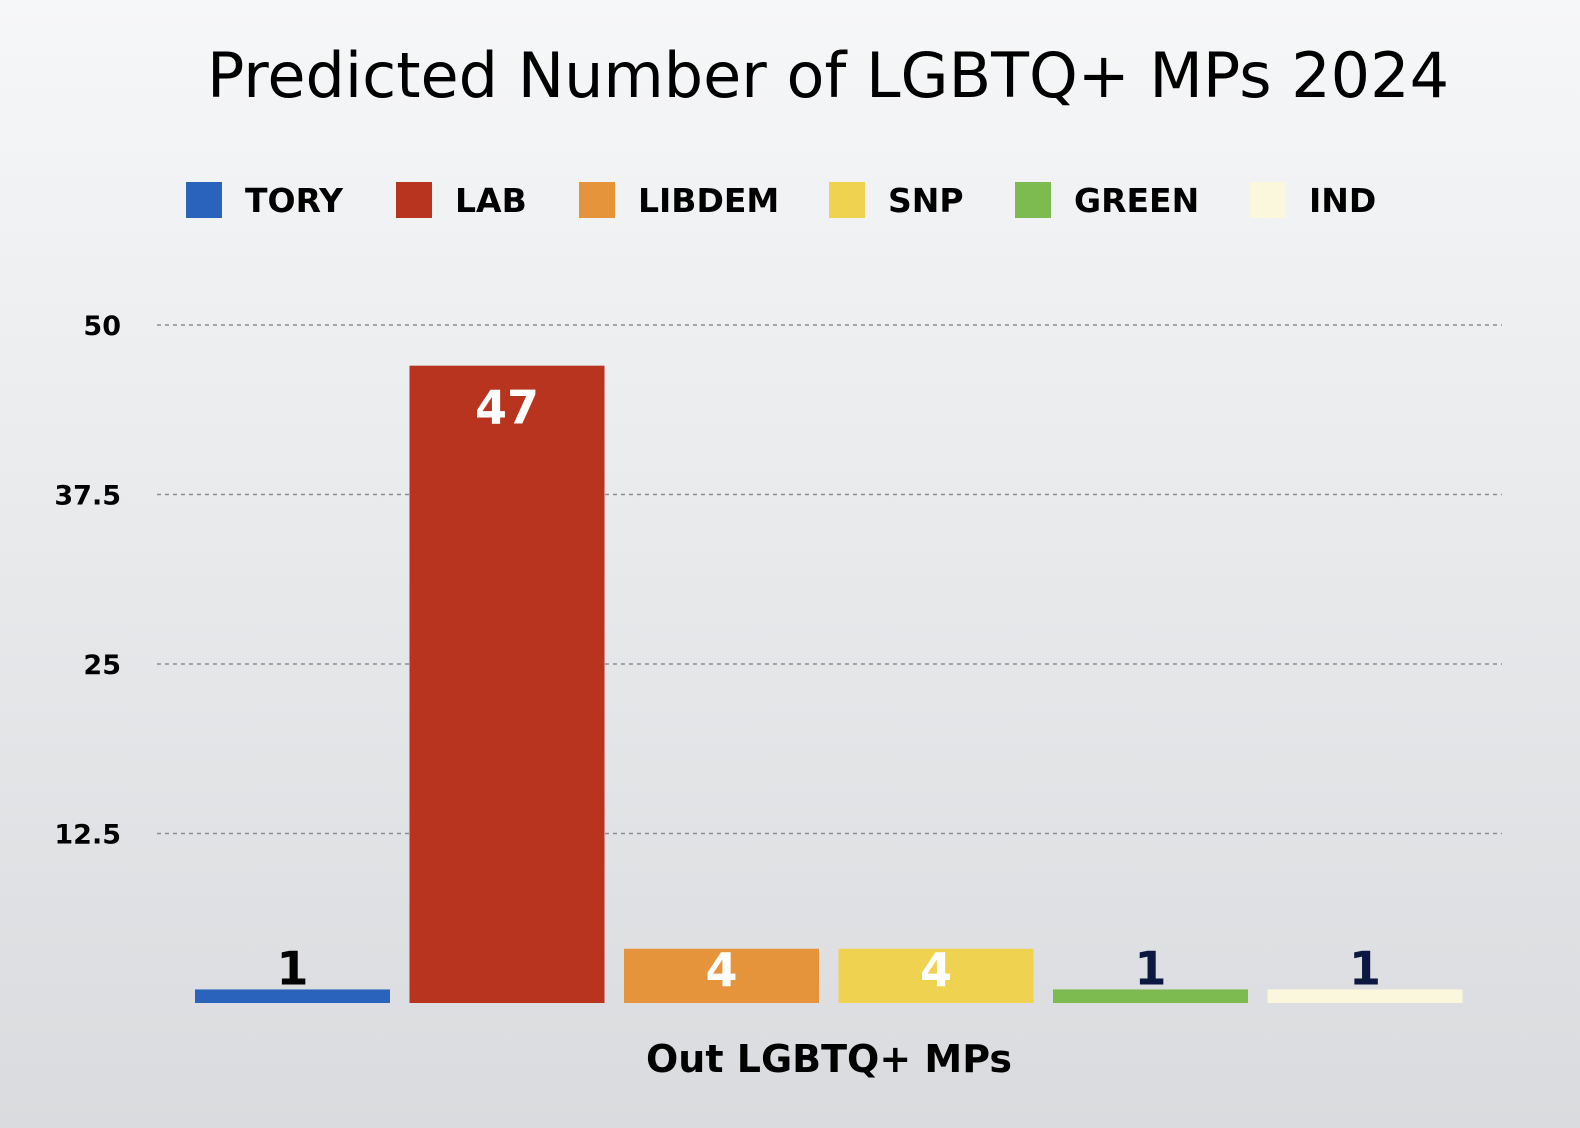 This screenshot has height=1128, width=1580. Describe the element at coordinates (1268, 200) in the screenshot. I see `legend-swatch-ind` at that location.